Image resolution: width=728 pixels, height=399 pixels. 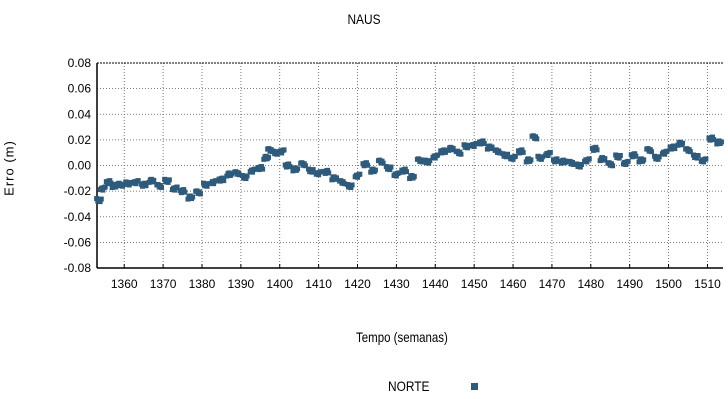 I want to click on y-tick-label: -0.06, so click(x=78, y=242).